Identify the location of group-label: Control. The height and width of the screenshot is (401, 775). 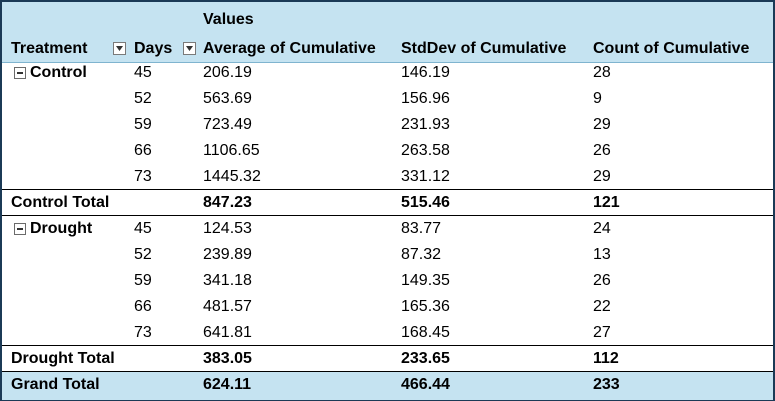
(58, 72).